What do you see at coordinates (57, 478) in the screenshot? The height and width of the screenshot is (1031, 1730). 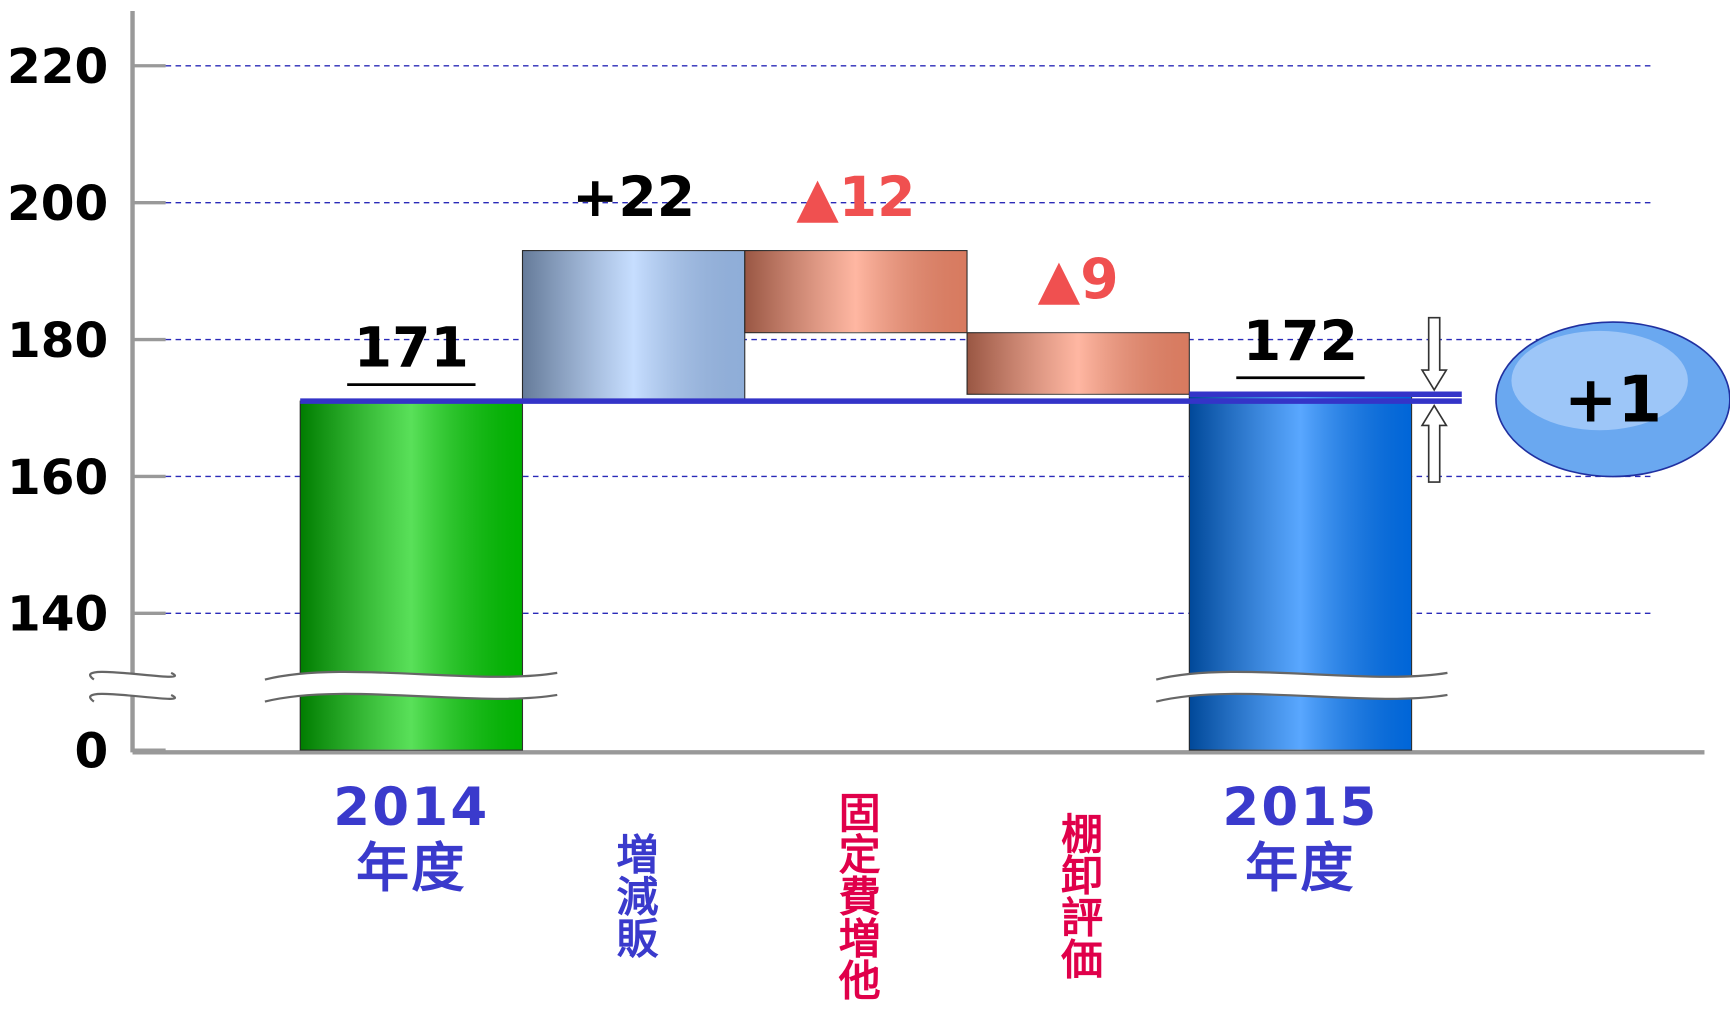 I see `y-tick-label: 160` at bounding box center [57, 478].